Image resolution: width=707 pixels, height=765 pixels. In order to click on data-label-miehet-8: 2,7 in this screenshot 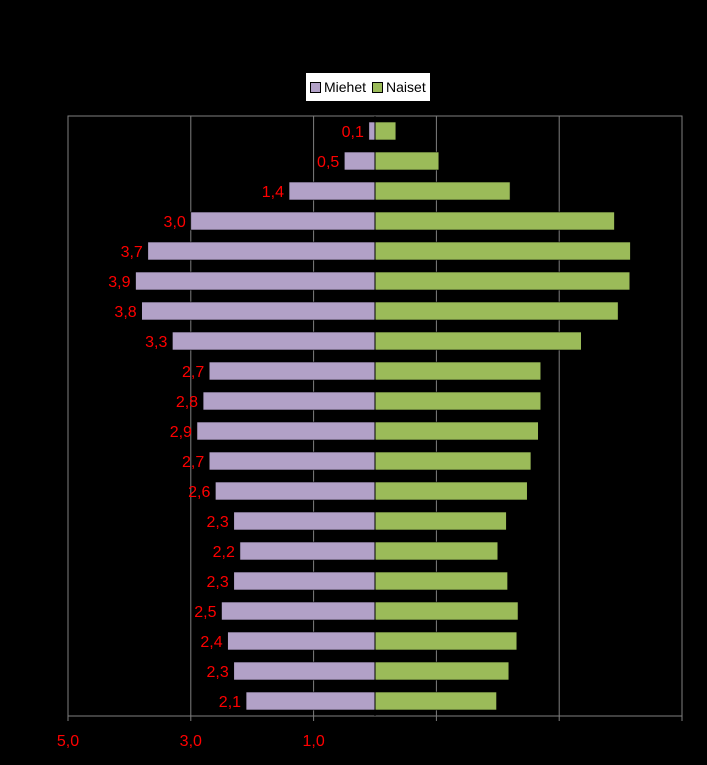, I will do `click(193, 372)`.